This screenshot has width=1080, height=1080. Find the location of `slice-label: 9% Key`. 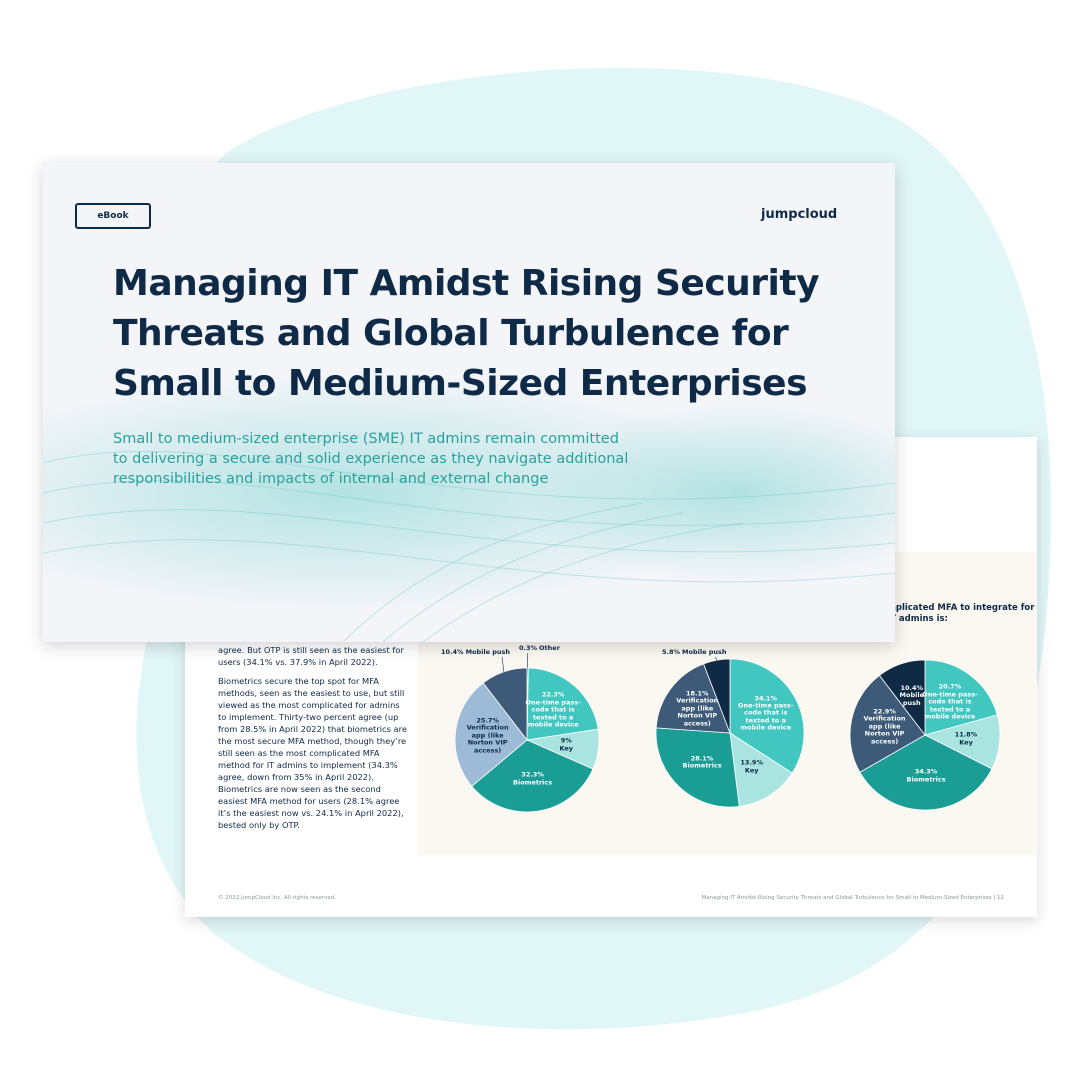

slice-label: 9% Key is located at coordinates (566, 744).